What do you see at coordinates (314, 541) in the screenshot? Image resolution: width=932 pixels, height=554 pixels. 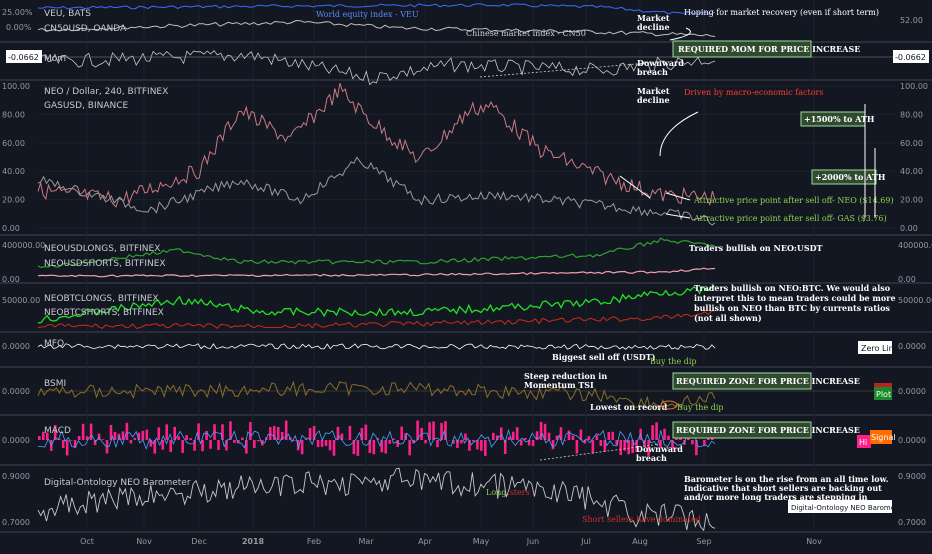 I see `x-tick-4: Feb` at bounding box center [314, 541].